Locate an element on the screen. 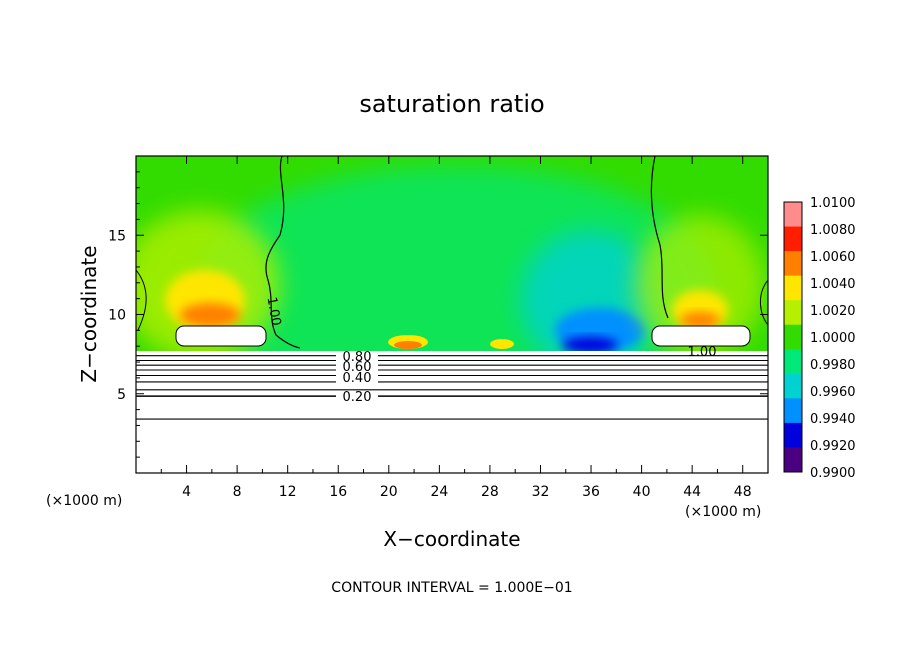 This screenshot has width=904, height=654. x-tick-label-0: 4 is located at coordinates (186, 492).